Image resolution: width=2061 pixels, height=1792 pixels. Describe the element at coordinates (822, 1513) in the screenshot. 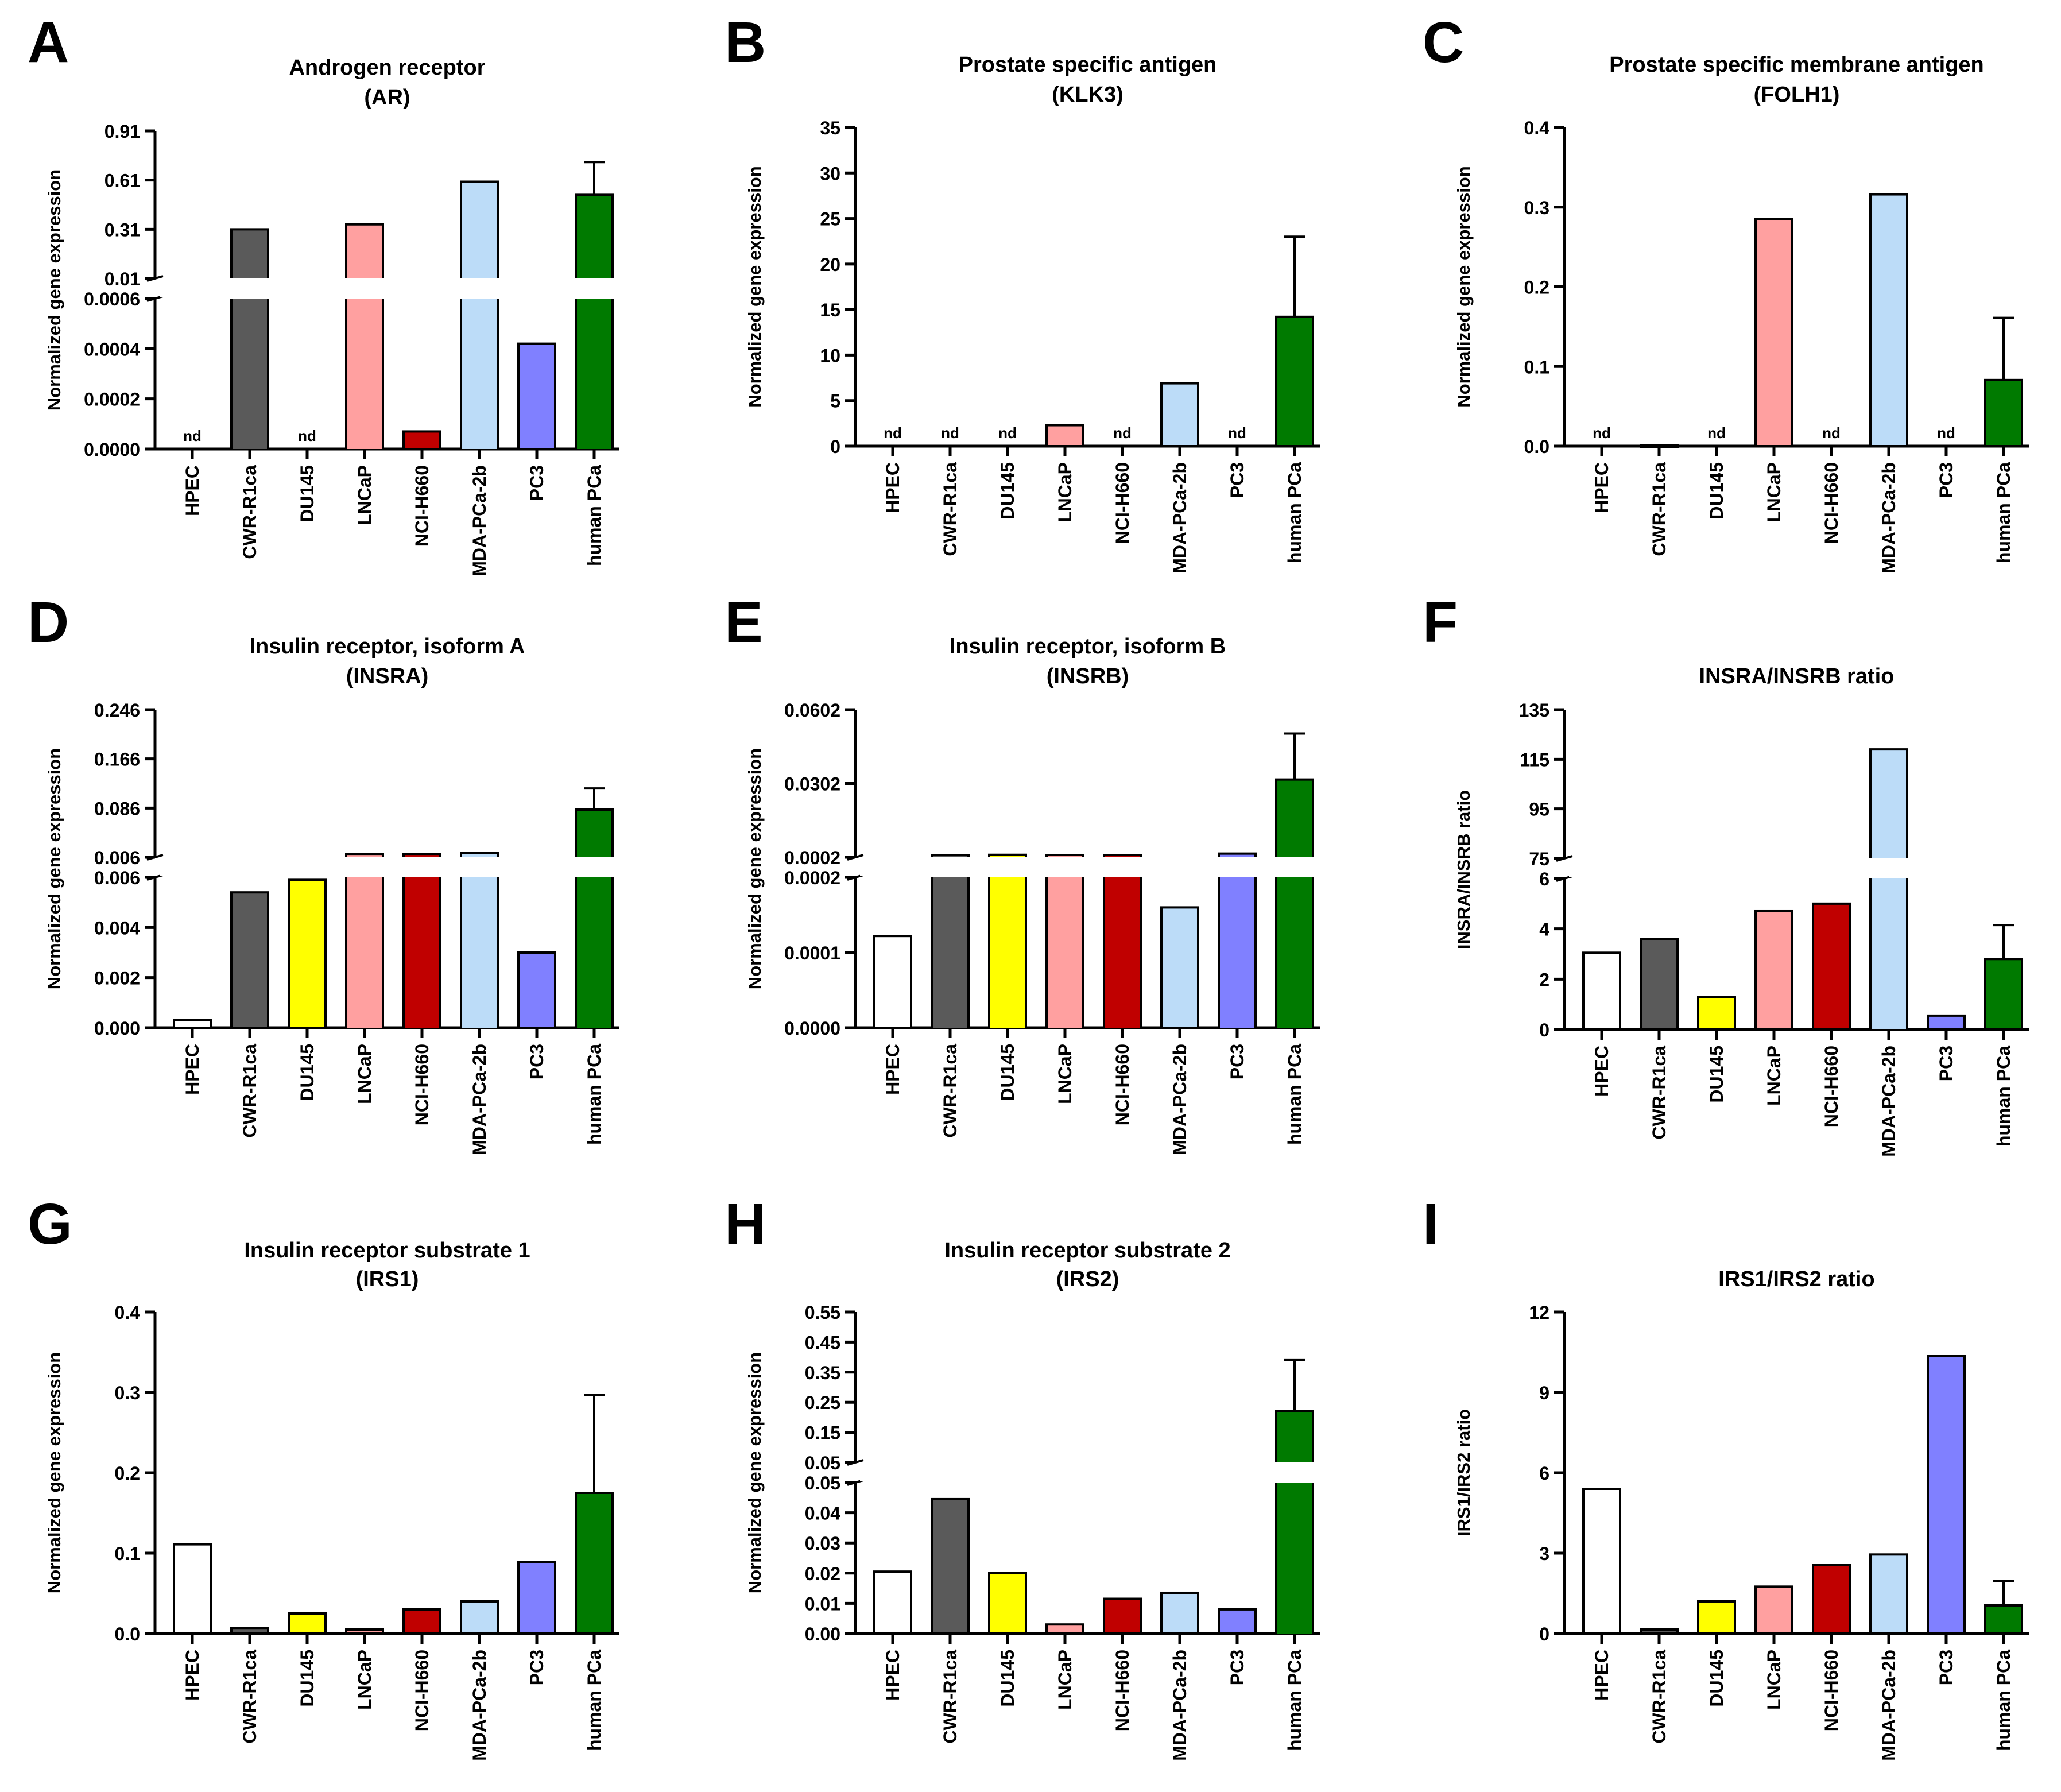

I see `y-tick-label: 0.04` at that location.